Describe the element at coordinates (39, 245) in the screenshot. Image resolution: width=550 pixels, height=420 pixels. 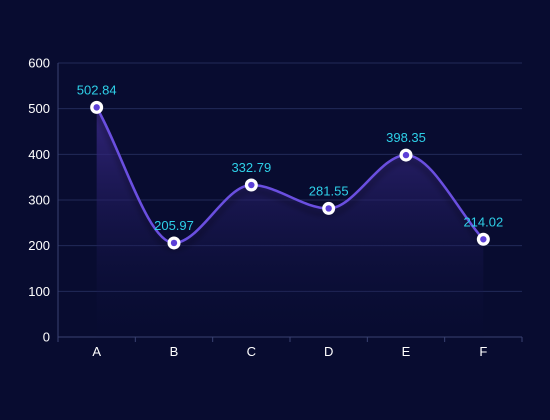
I see `y-tick-label: 200` at that location.